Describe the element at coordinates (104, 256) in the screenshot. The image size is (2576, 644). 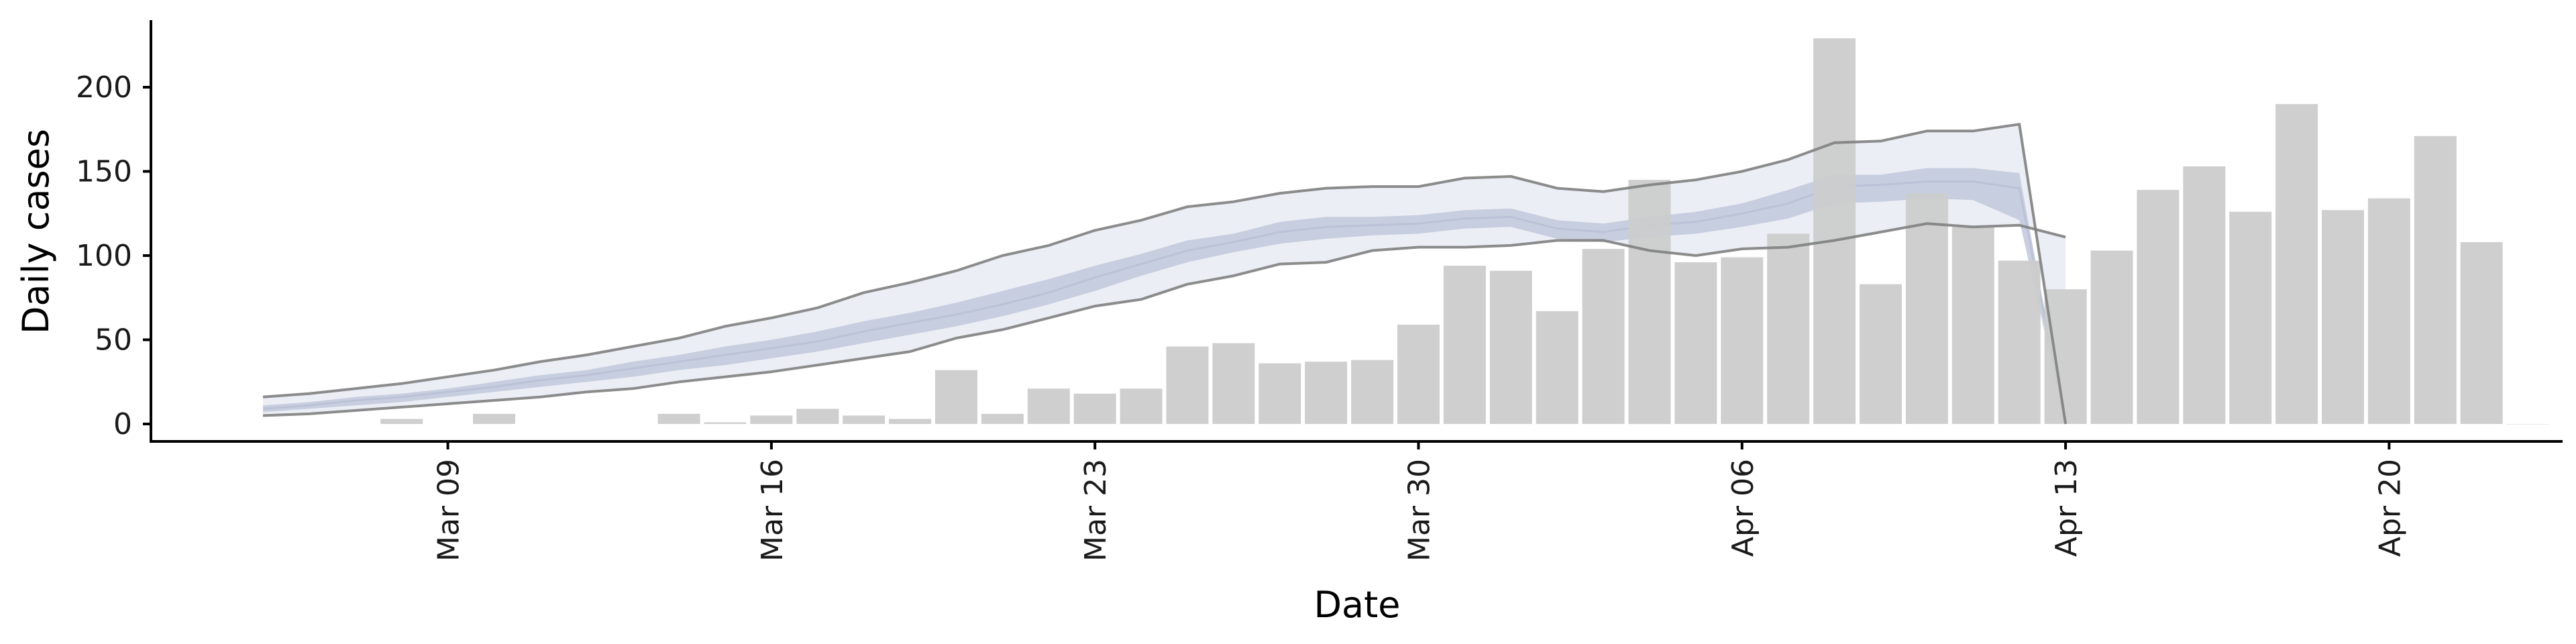
I see `y-tick-label-100: 100` at that location.